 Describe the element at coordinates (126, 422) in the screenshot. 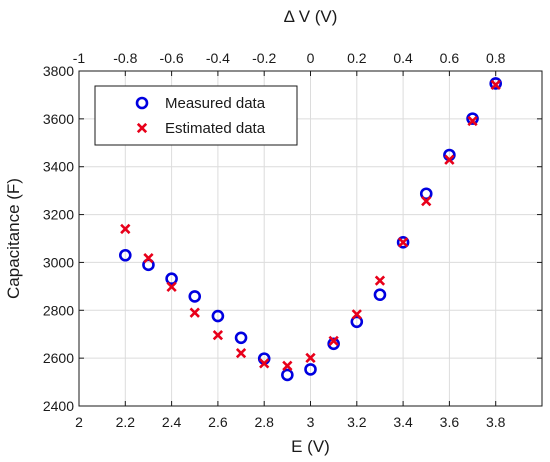

I see `x-tick-label: 2.2` at that location.